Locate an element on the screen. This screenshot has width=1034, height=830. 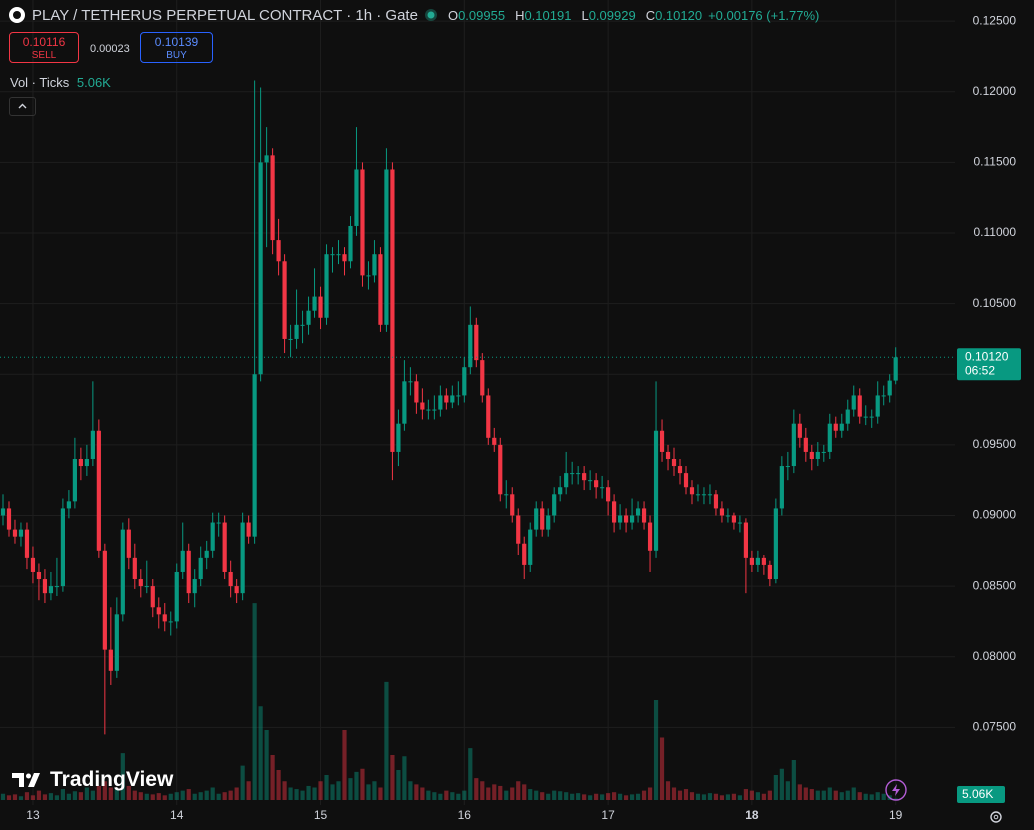
collapse-button is located at coordinates (22, 106).